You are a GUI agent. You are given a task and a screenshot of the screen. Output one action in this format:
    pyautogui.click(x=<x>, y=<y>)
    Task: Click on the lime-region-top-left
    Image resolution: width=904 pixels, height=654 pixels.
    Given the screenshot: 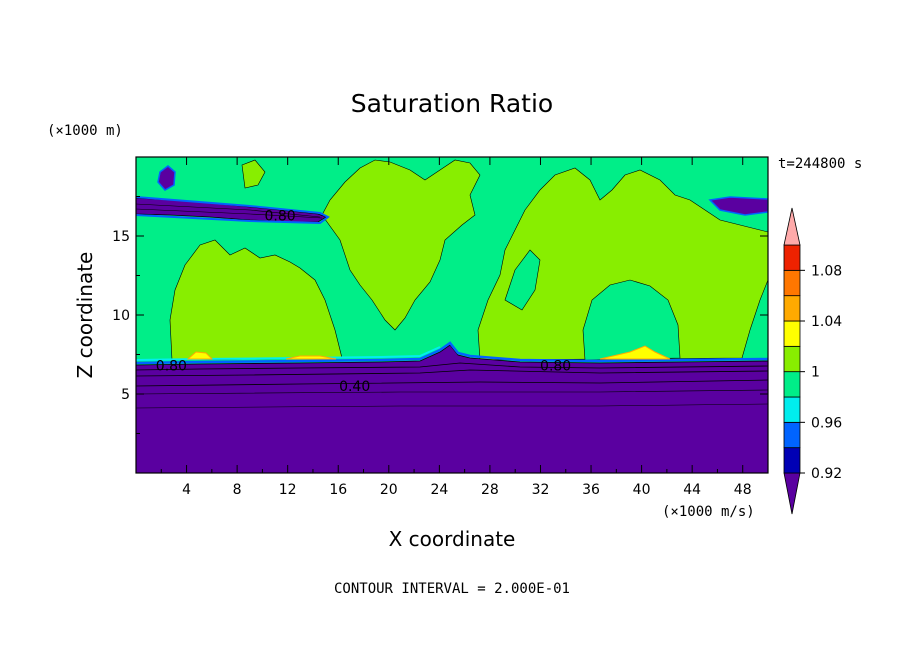 What is the action you would take?
    pyautogui.click(x=253, y=174)
    